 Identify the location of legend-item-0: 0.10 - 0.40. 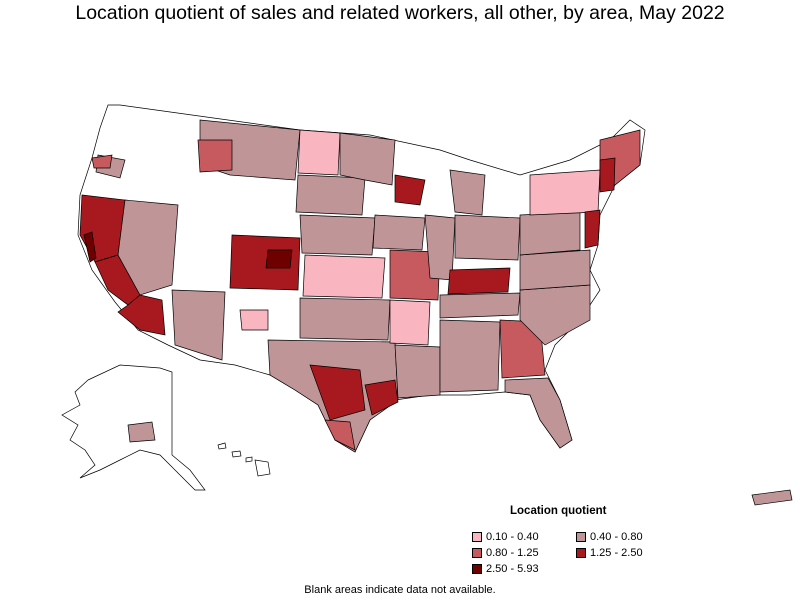
(505, 537).